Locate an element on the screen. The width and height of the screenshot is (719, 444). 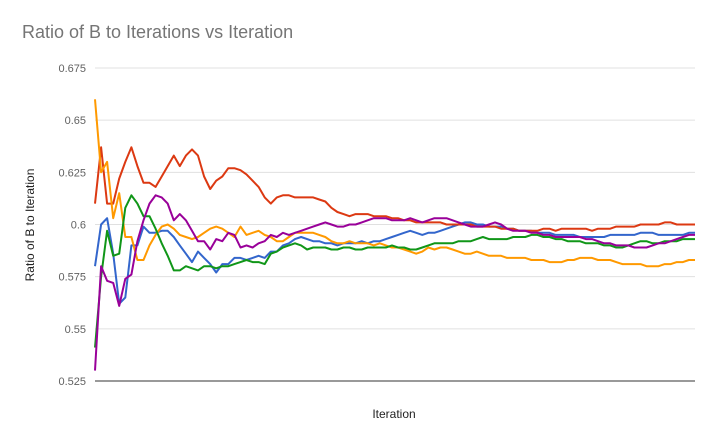
y-axis-label: Ratio of B to Iteration is located at coordinates (30, 225).